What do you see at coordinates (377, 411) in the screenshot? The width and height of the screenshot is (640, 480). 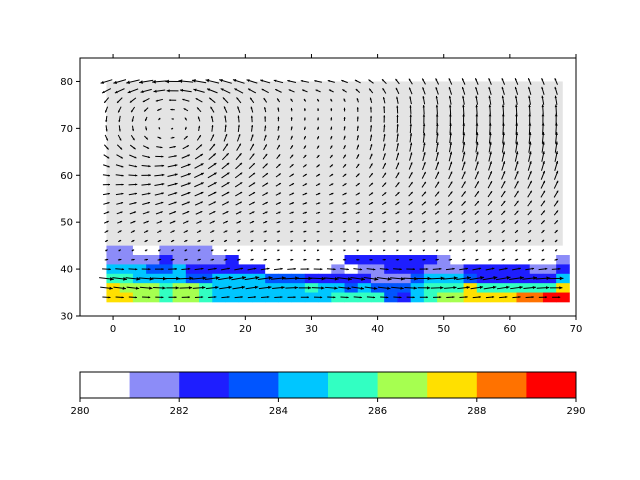 I see `colorbar-tick-label: 286` at bounding box center [377, 411].